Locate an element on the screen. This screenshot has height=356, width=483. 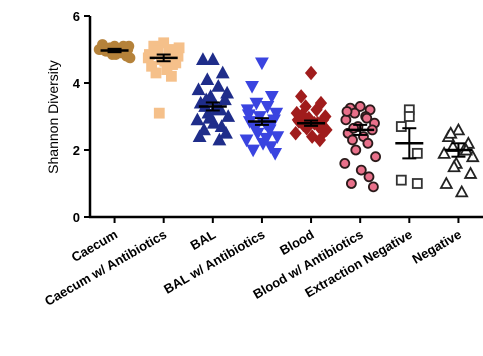
y-tick-label: 2 is located at coordinates (76, 150).